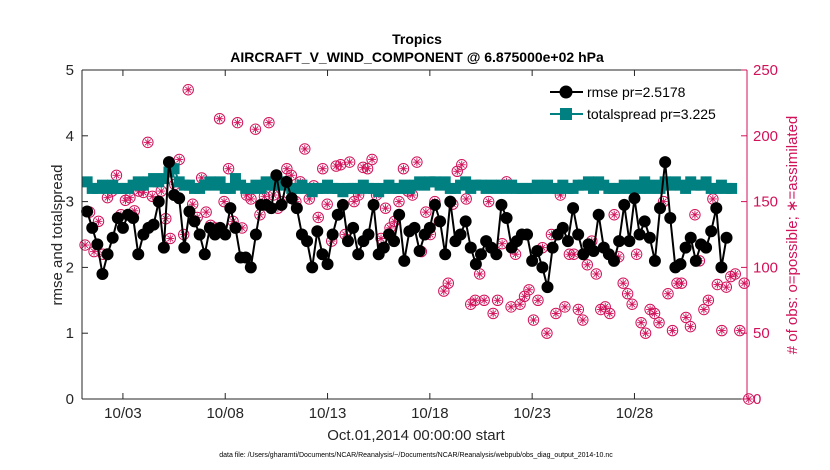 The width and height of the screenshot is (830, 470). Describe the element at coordinates (643, 102) in the screenshot. I see `legend: rmse pr=2.5178 totalspread pr=3.225` at that location.